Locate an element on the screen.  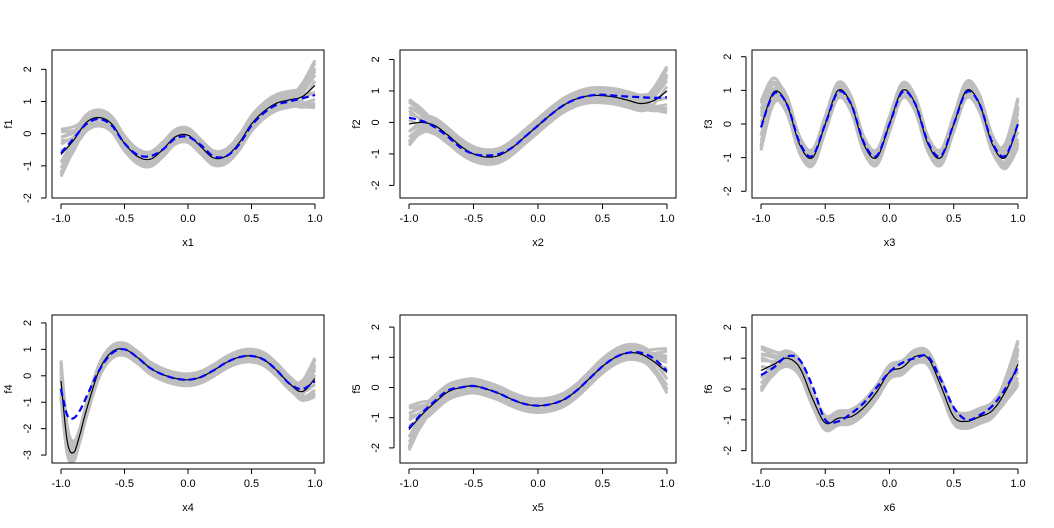
y-tick-label: -3 is located at coordinates (28, 455).